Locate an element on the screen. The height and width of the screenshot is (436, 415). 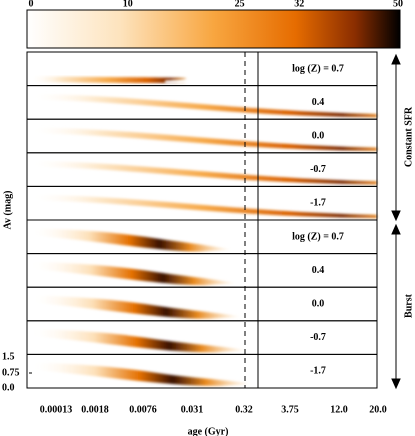
x-tick-label: 0.0076 is located at coordinates (143, 409).